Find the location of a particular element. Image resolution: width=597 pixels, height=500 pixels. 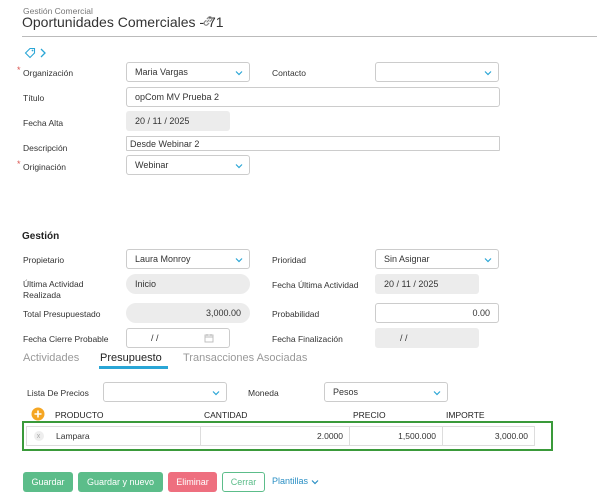

ultima-actividad-field: Inicio is located at coordinates (188, 284).